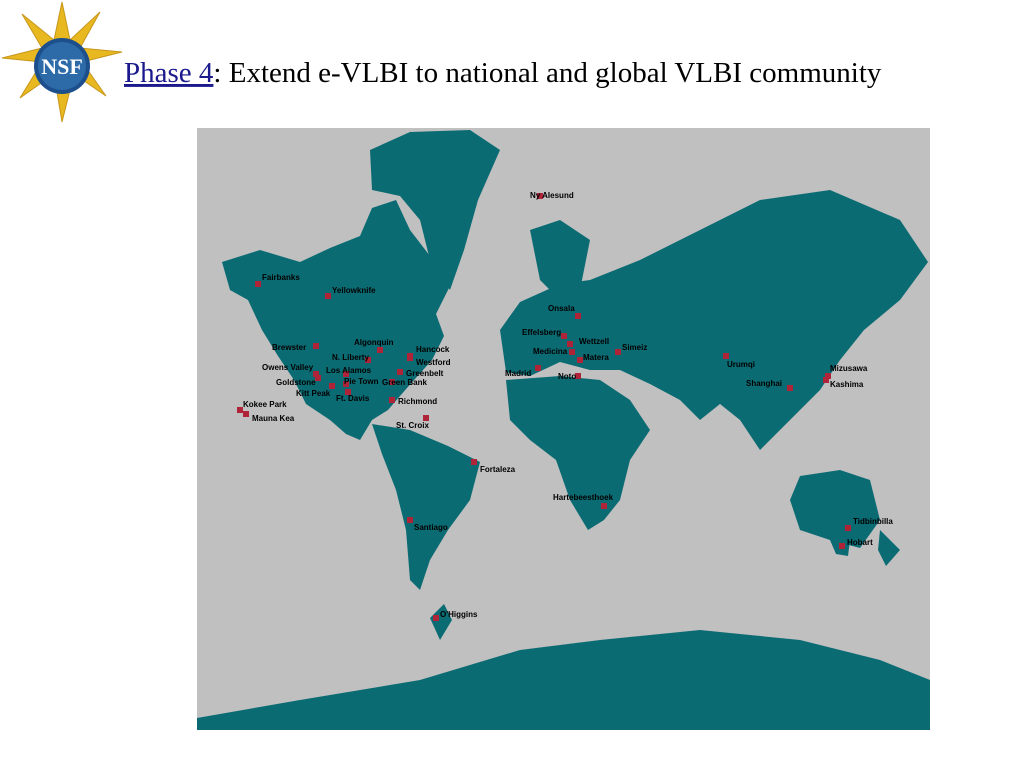 The width and height of the screenshot is (1024, 773). I want to click on station-label: Santiago, so click(431, 527).